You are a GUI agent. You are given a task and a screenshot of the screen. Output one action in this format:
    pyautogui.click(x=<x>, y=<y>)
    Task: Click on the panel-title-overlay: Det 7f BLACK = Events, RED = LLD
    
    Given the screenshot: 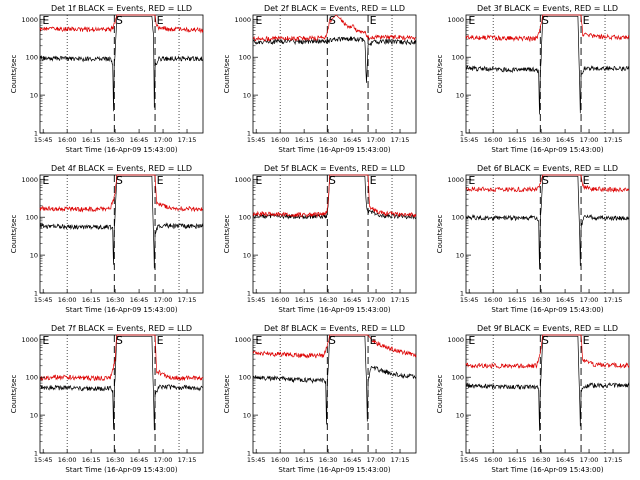 What is the action you would take?
    pyautogui.click(x=121, y=328)
    